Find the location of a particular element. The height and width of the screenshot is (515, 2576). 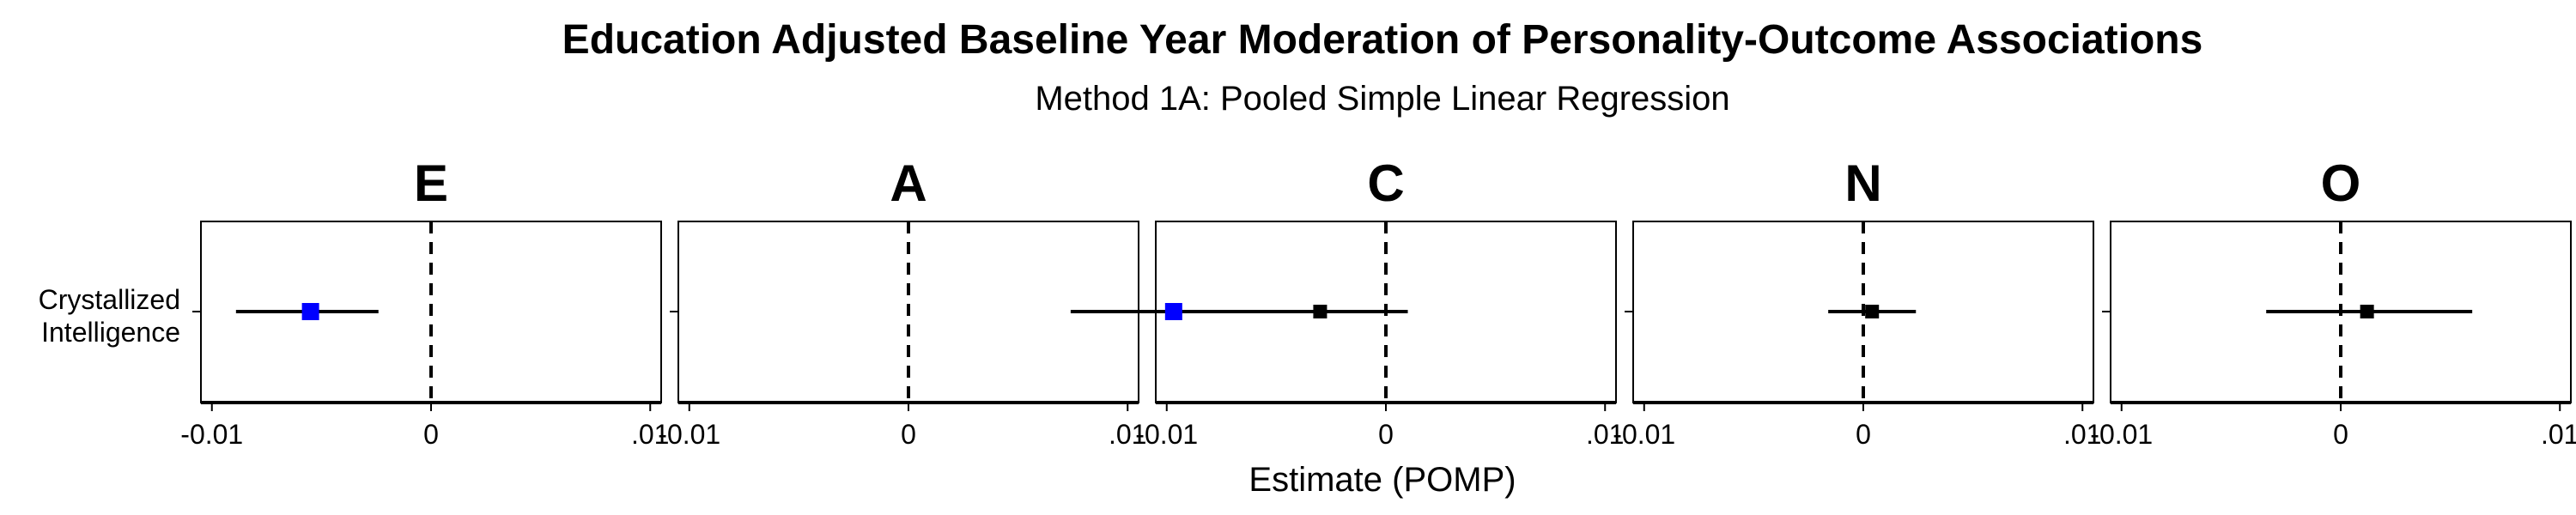

estimate-point-a is located at coordinates (1173, 311).